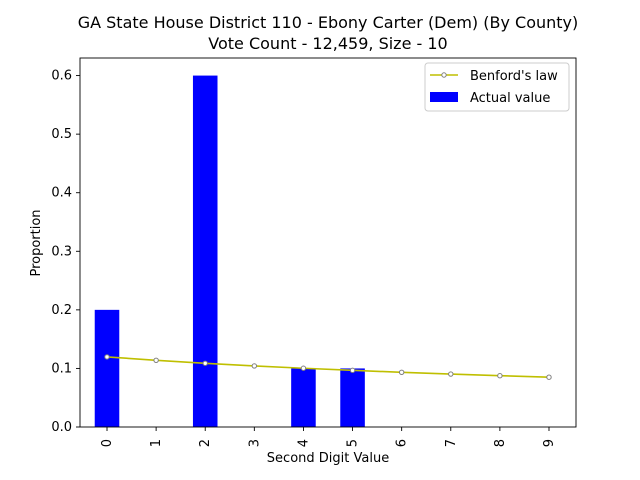  I want to click on x-tick-label: 1, so click(156, 443).